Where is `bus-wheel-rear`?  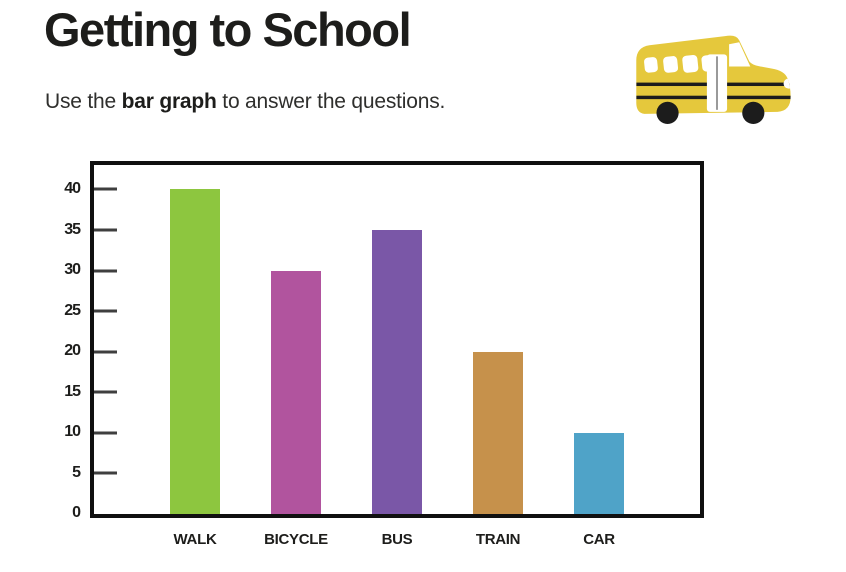 bus-wheel-rear is located at coordinates (667, 112).